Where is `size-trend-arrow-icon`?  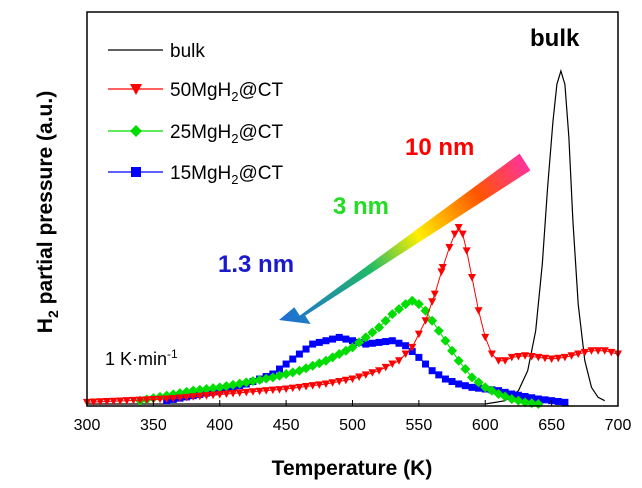 size-trend-arrow-icon is located at coordinates (405, 238).